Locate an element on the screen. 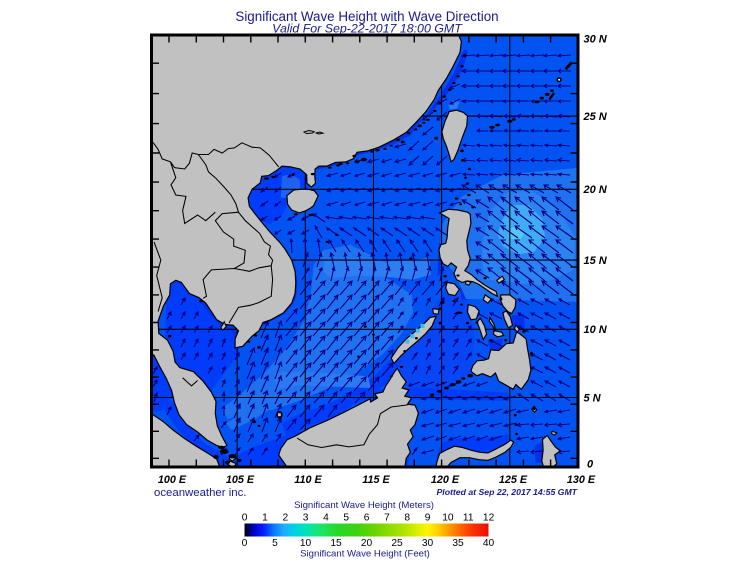 The width and height of the screenshot is (755, 565). svg-text: 130 E is located at coordinates (581, 480).